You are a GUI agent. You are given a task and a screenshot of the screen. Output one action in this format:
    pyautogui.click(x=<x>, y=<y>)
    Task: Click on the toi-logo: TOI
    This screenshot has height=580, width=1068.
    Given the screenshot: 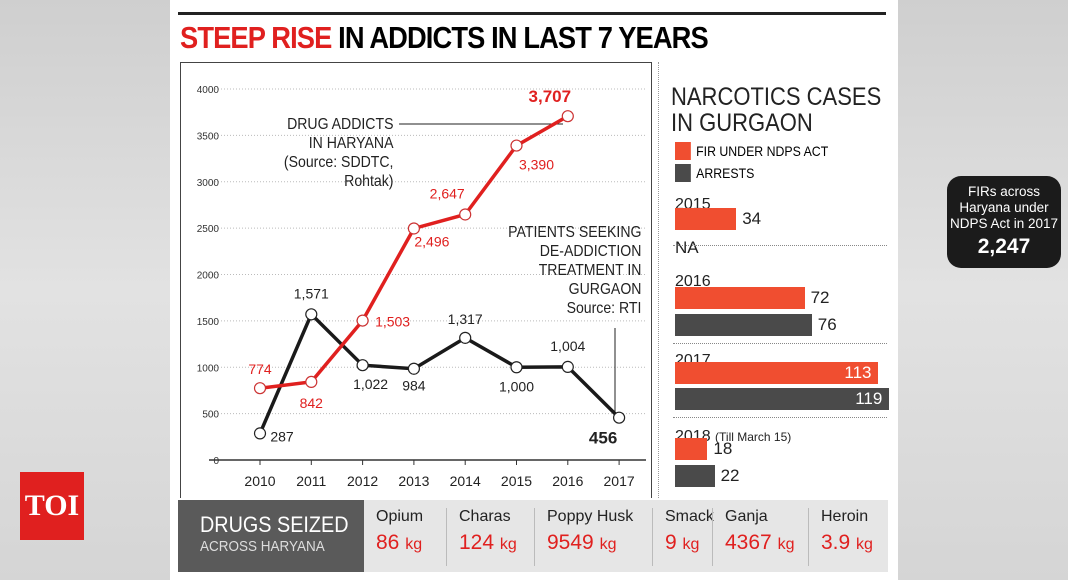 What is the action you would take?
    pyautogui.click(x=52, y=506)
    